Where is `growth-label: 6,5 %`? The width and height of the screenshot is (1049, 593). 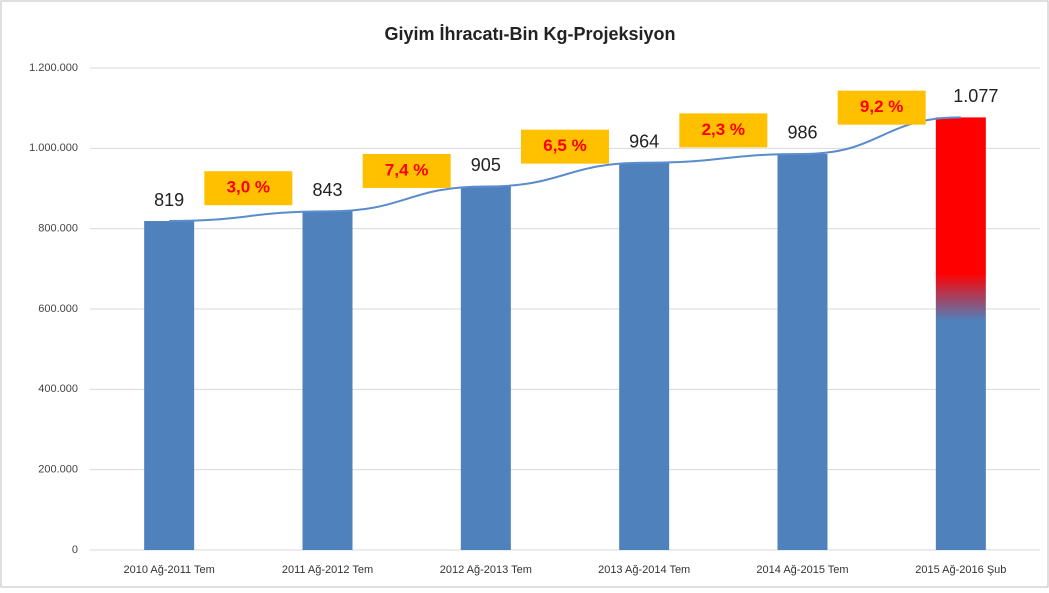 growth-label: 6,5 % is located at coordinates (564, 145).